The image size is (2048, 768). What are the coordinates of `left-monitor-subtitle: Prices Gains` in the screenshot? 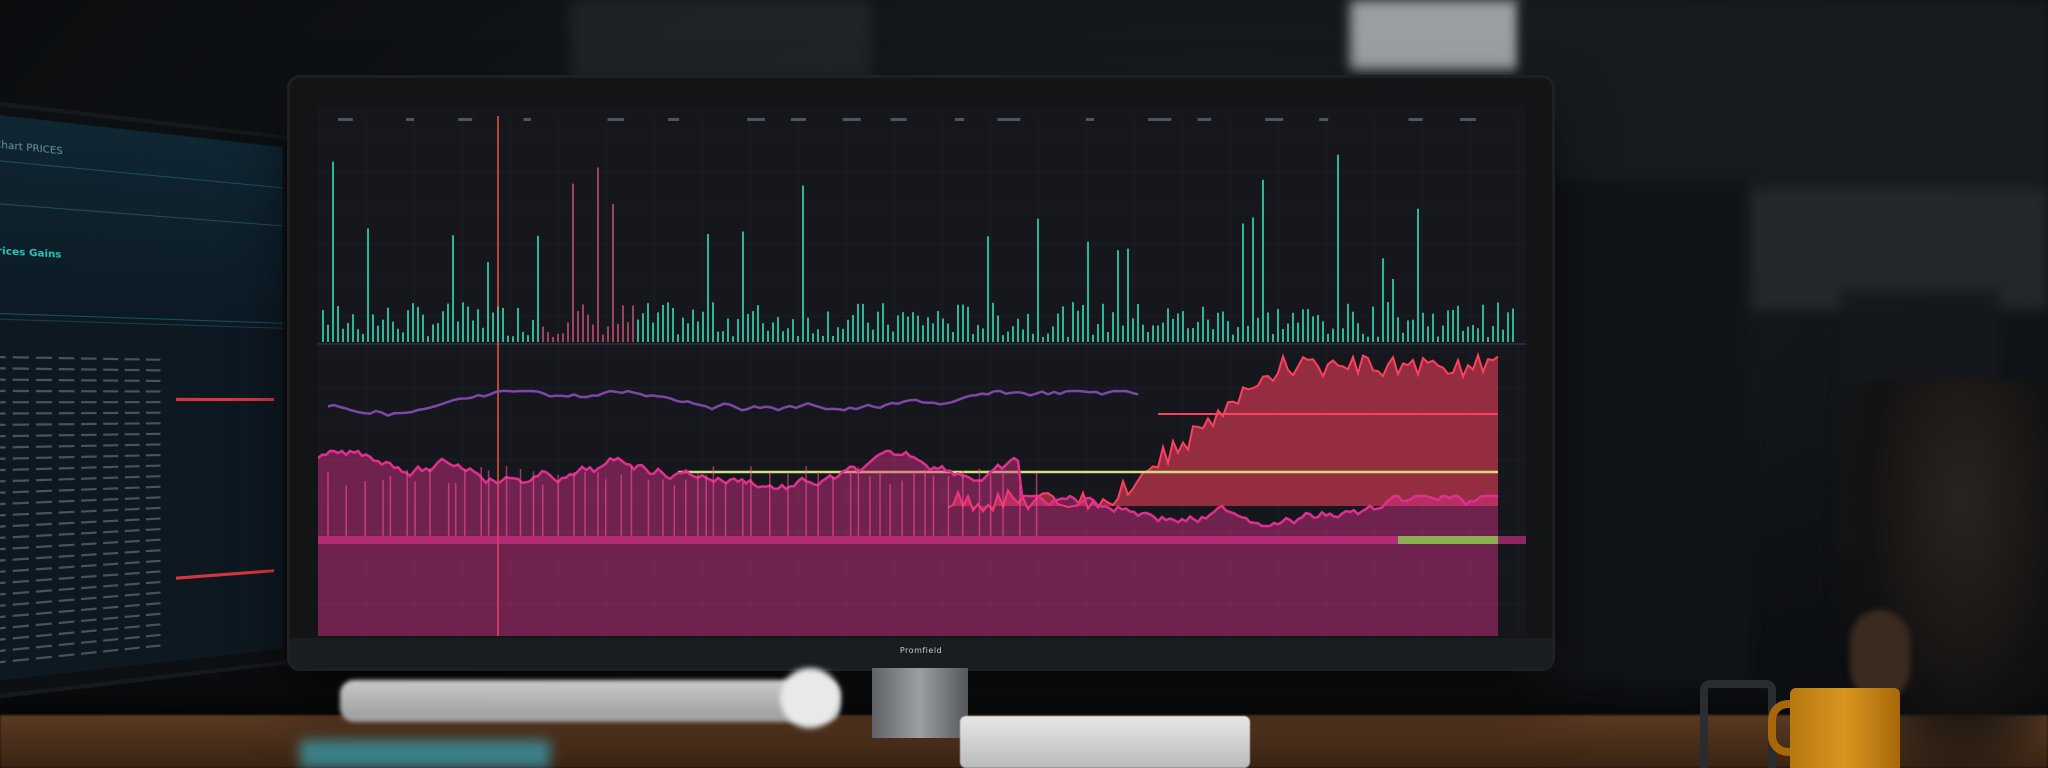 It's located at (31, 253).